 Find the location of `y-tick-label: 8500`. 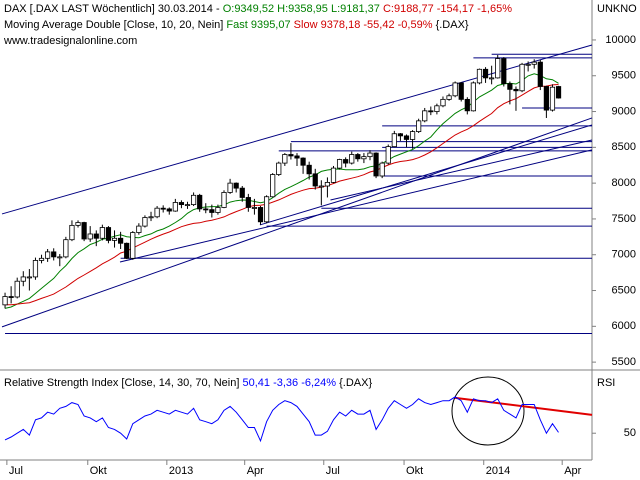

y-tick-label: 8500 is located at coordinates (624, 147).